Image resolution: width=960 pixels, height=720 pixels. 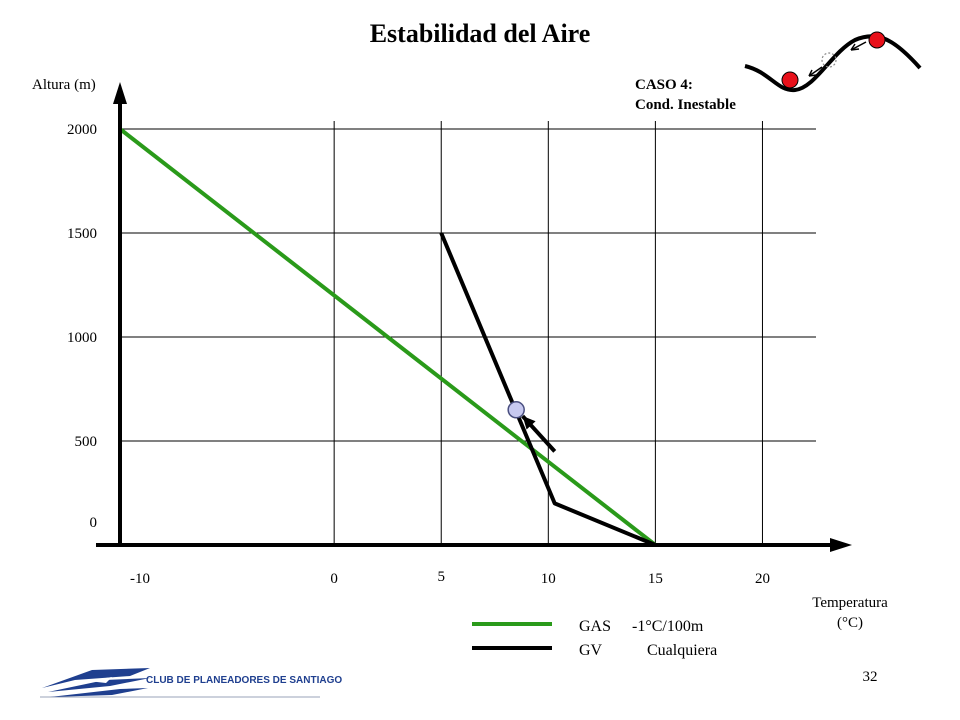 I want to click on ghost-ball, so click(x=829, y=60).